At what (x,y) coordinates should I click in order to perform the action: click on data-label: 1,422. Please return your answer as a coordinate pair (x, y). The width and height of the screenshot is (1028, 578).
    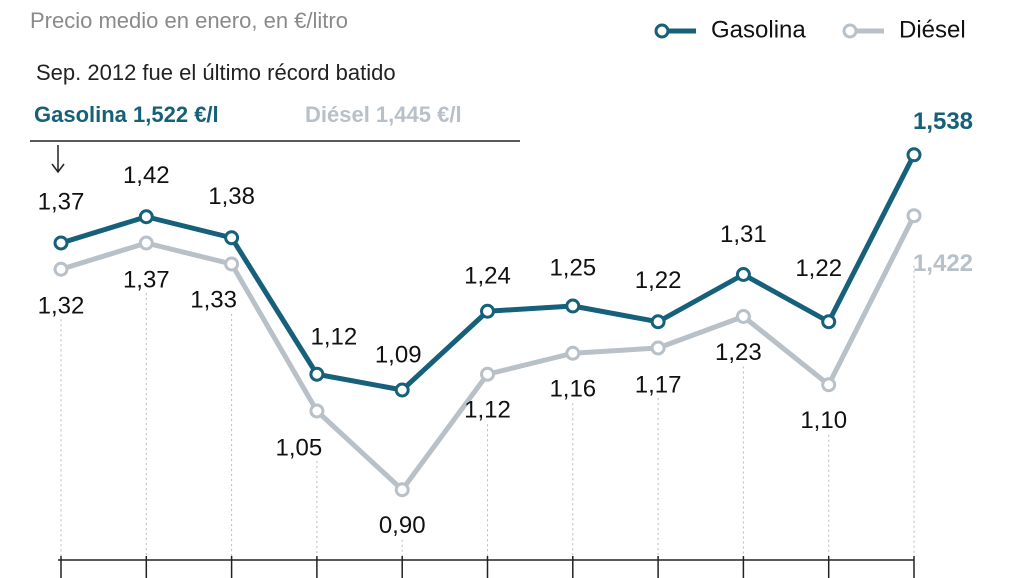
    Looking at the image, I should click on (943, 263).